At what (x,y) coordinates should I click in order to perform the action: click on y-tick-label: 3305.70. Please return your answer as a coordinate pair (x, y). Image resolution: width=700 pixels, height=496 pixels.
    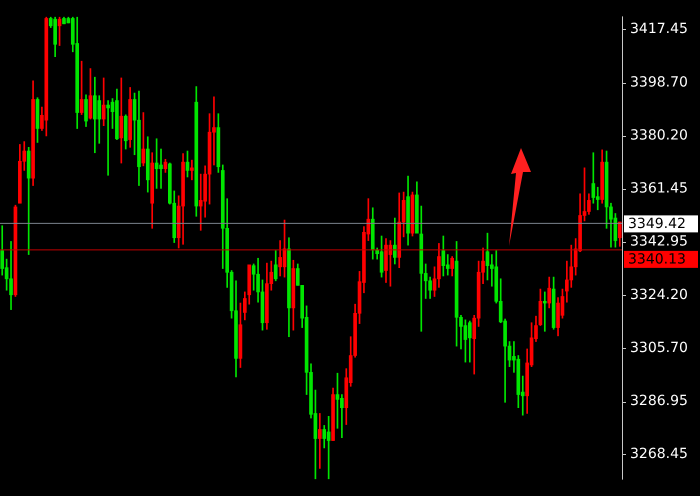
    Looking at the image, I should click on (659, 348).